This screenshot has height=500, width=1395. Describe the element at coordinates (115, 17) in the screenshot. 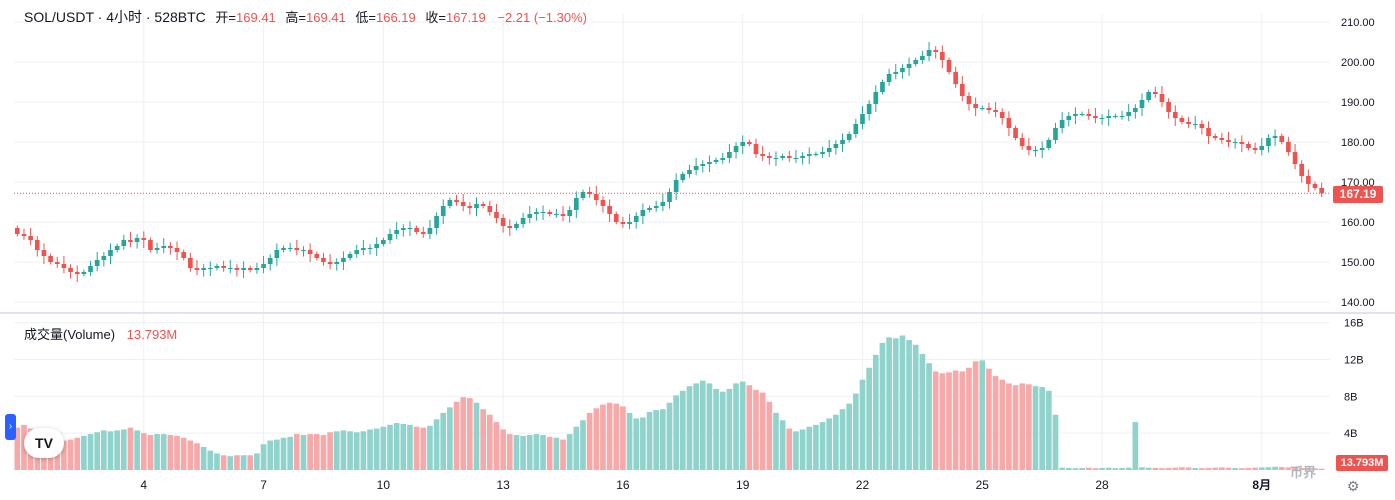

I see `symbol-title: SOL/USDT · 4小时 · 528BTC` at that location.